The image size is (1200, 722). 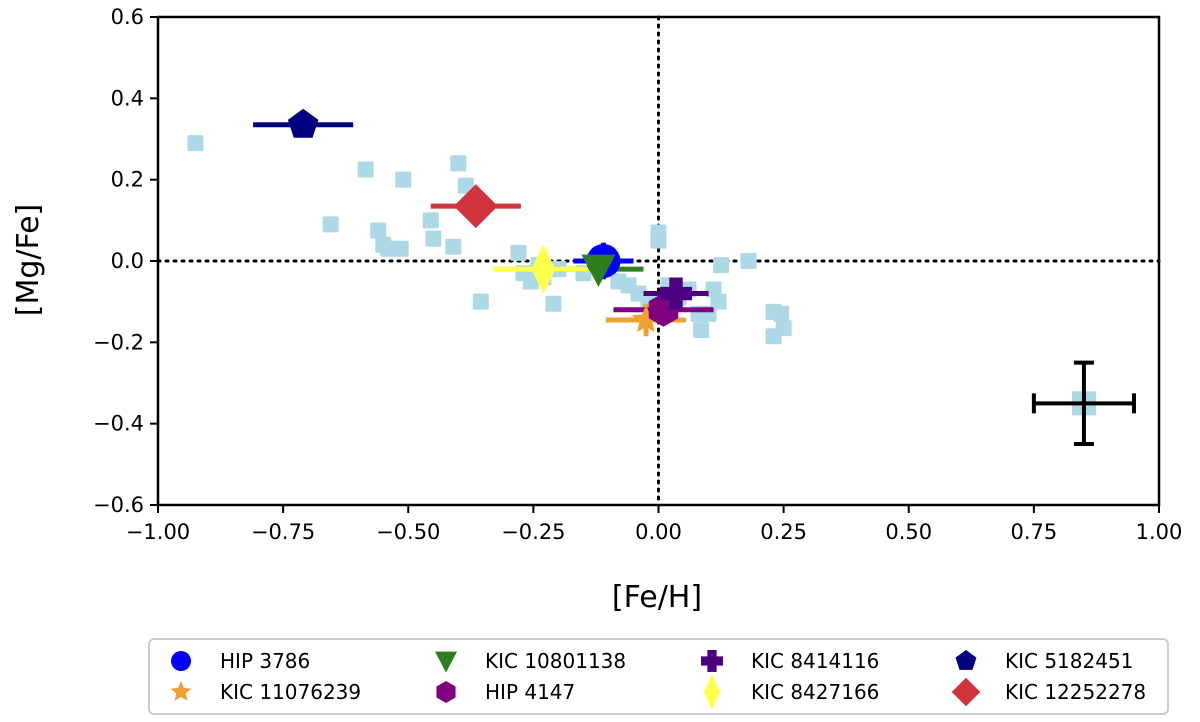 I want to click on x-axis-ticks: −1.00 −0.75 −0.50 −0.25 0.00 0.25 0.50 0.75 1.00, so click(x=654, y=524).